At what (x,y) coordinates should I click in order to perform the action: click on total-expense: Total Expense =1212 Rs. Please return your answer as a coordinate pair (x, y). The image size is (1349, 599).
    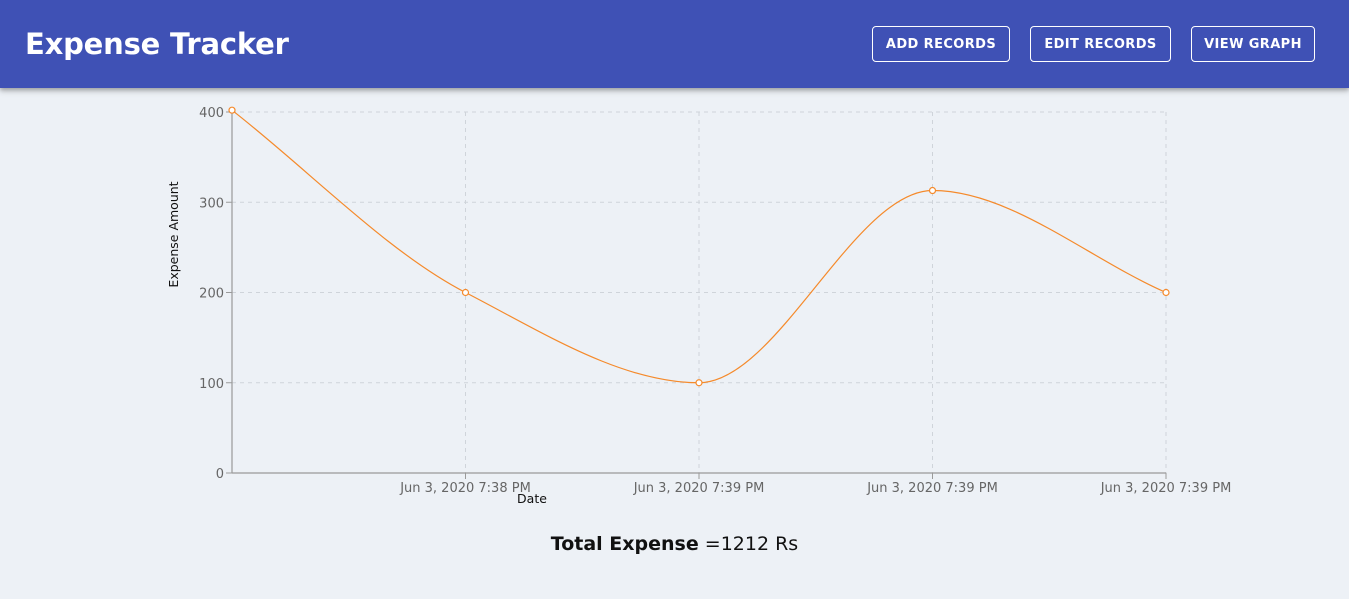
    Looking at the image, I should click on (674, 544).